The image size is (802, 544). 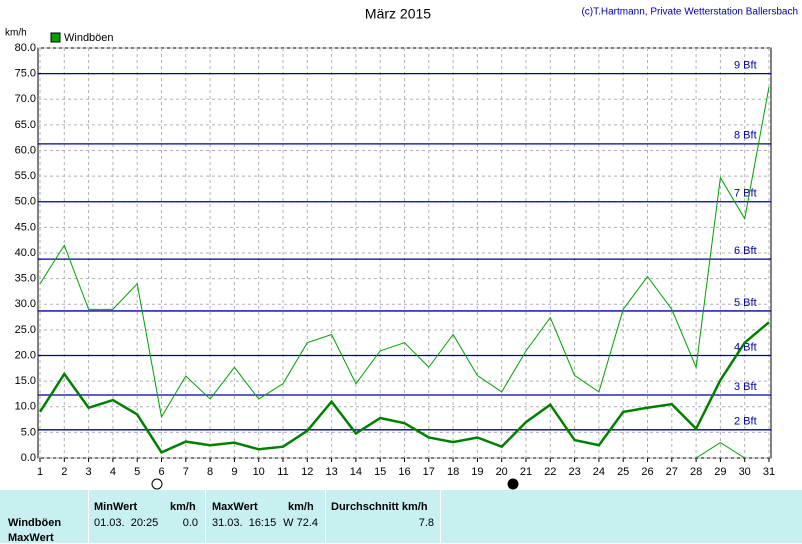 I want to click on x-tick-label: 28, so click(x=696, y=472).